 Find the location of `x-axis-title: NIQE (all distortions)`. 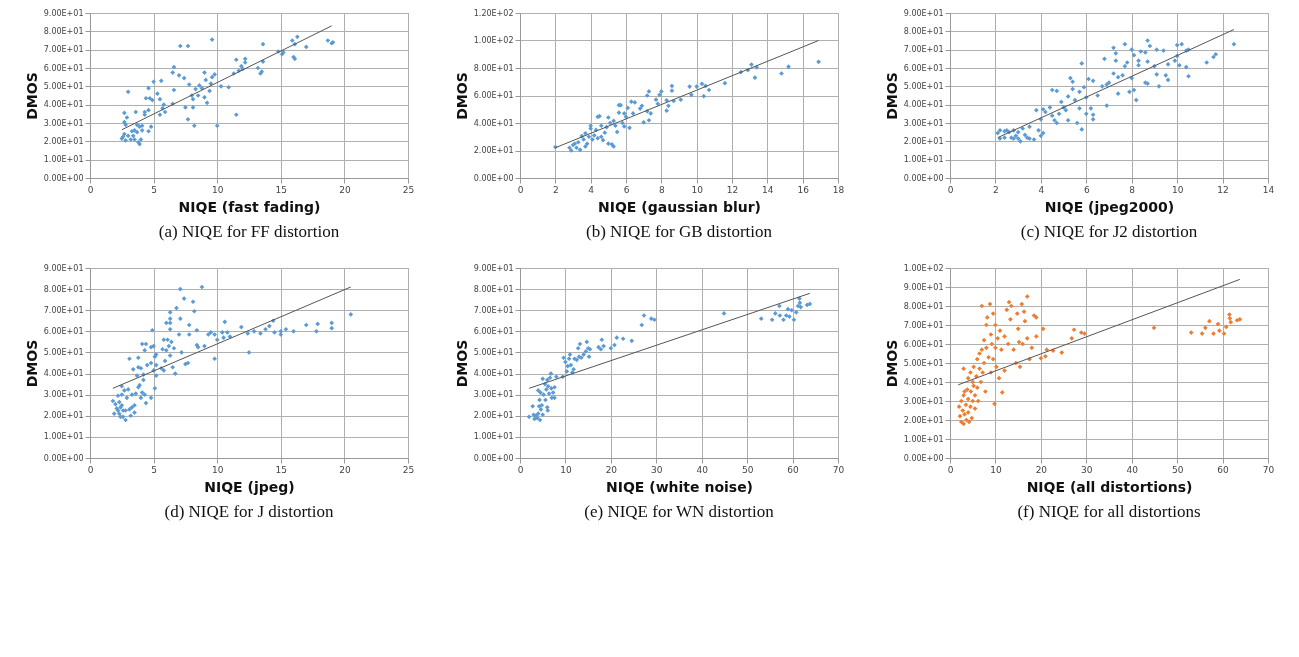

x-axis-title: NIQE (all distortions) is located at coordinates (1109, 486).